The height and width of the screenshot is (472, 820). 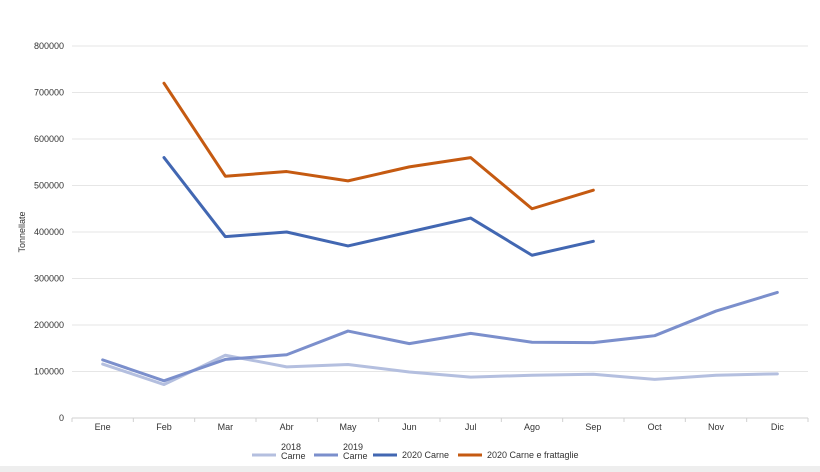 What do you see at coordinates (532, 427) in the screenshot?
I see `x-tick-label: Ago` at bounding box center [532, 427].